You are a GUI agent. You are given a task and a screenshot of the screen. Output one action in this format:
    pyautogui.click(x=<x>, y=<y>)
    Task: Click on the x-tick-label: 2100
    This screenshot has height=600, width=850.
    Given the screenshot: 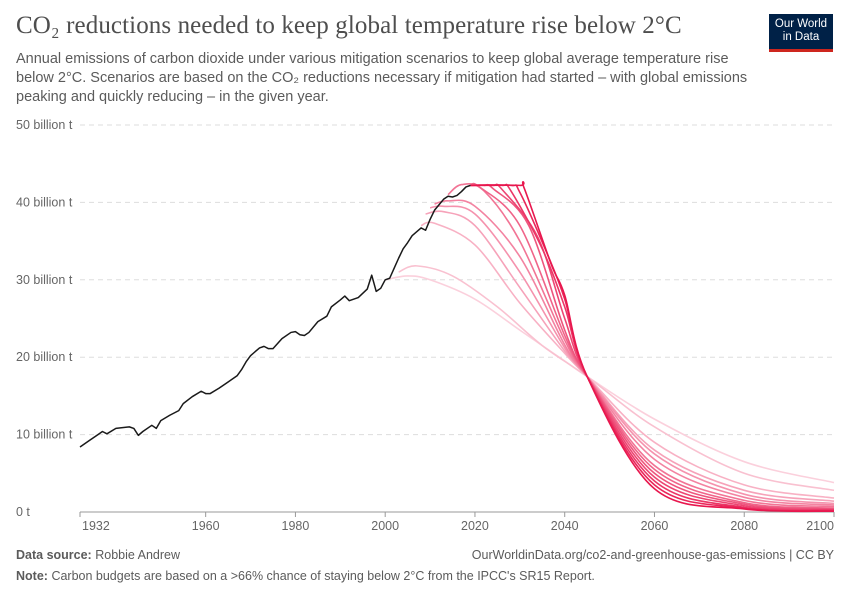 What is the action you would take?
    pyautogui.click(x=820, y=526)
    